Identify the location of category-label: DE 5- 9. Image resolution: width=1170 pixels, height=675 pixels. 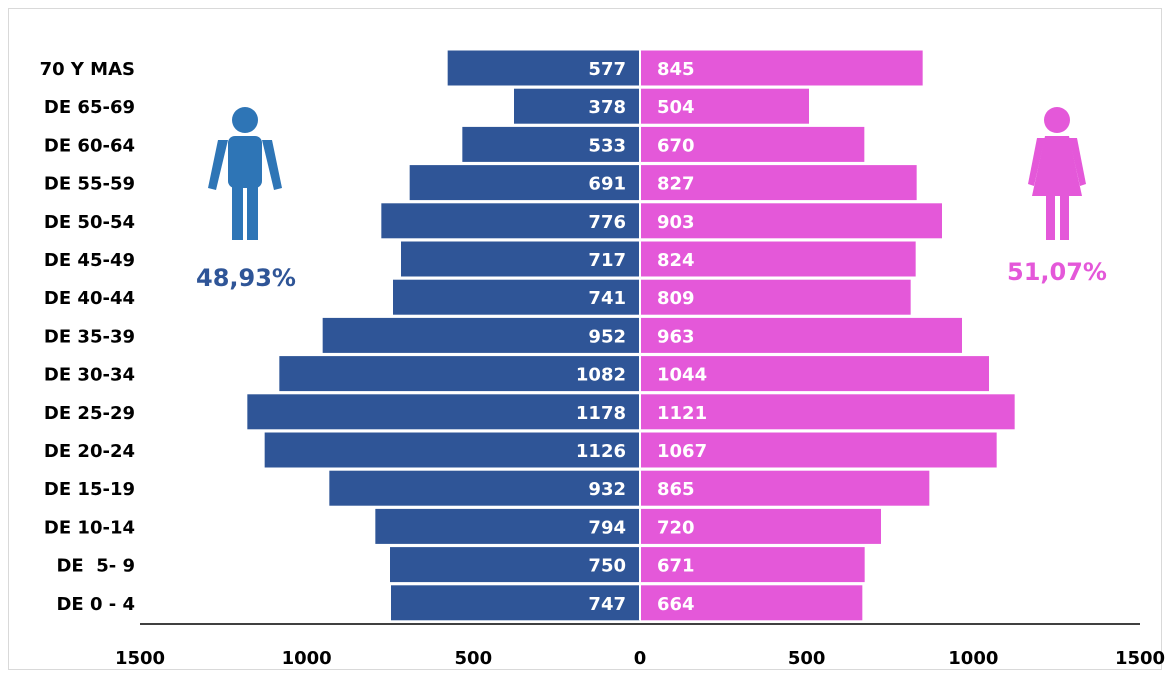
(95, 566).